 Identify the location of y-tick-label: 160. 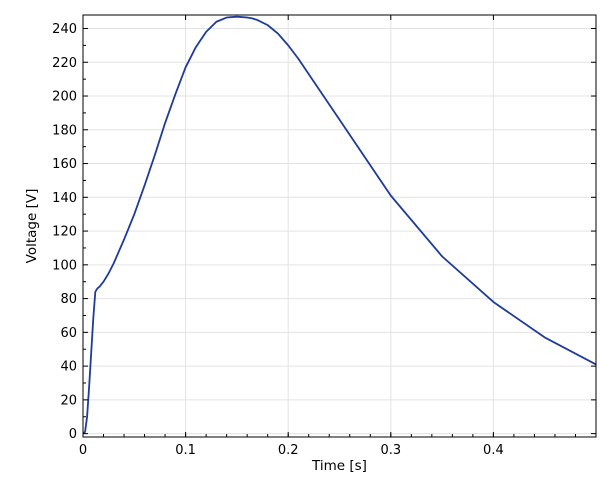
(64, 164).